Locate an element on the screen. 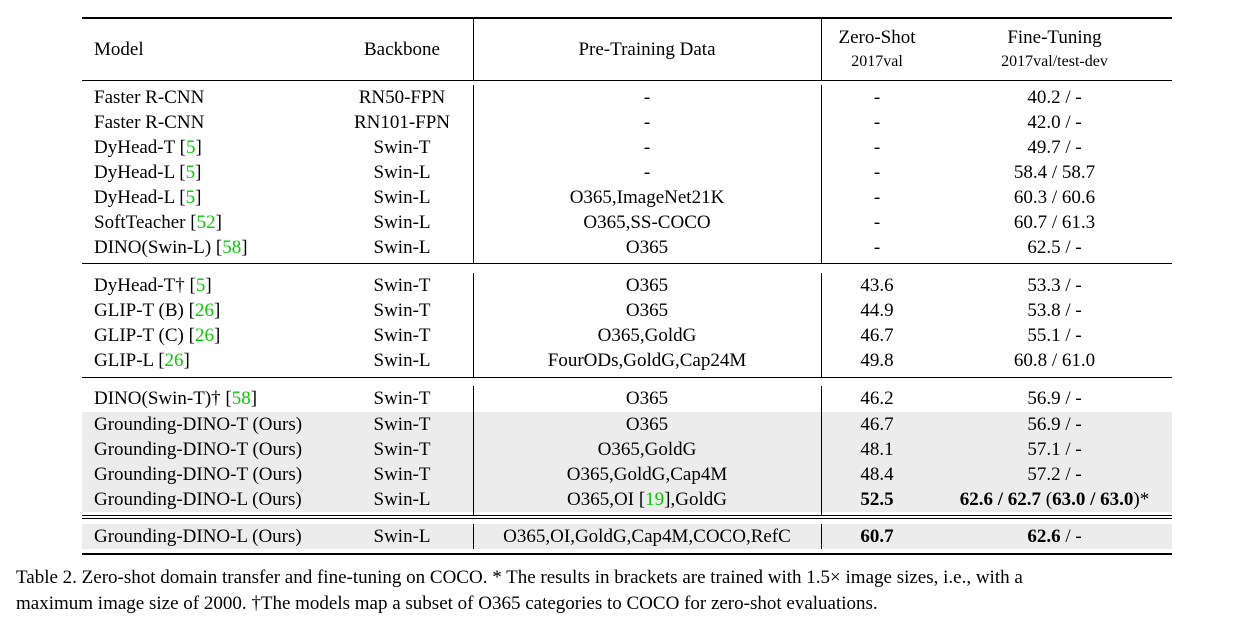 Image resolution: width=1255 pixels, height=627 pixels. table-row: DINO(Swin-L) [58] Swin-L O365 - 62.5 / - is located at coordinates (627, 247).